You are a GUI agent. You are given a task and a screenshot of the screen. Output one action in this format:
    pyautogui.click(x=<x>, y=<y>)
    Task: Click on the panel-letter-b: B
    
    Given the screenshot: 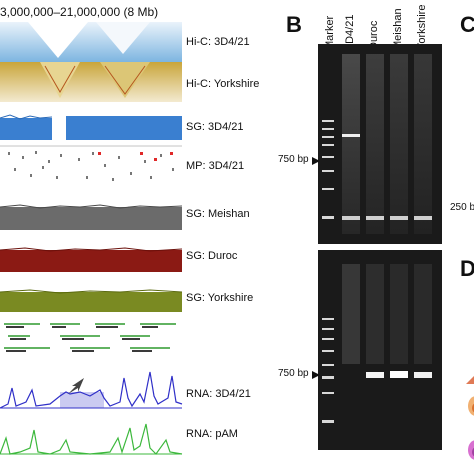 What is the action you would take?
    pyautogui.click(x=294, y=24)
    